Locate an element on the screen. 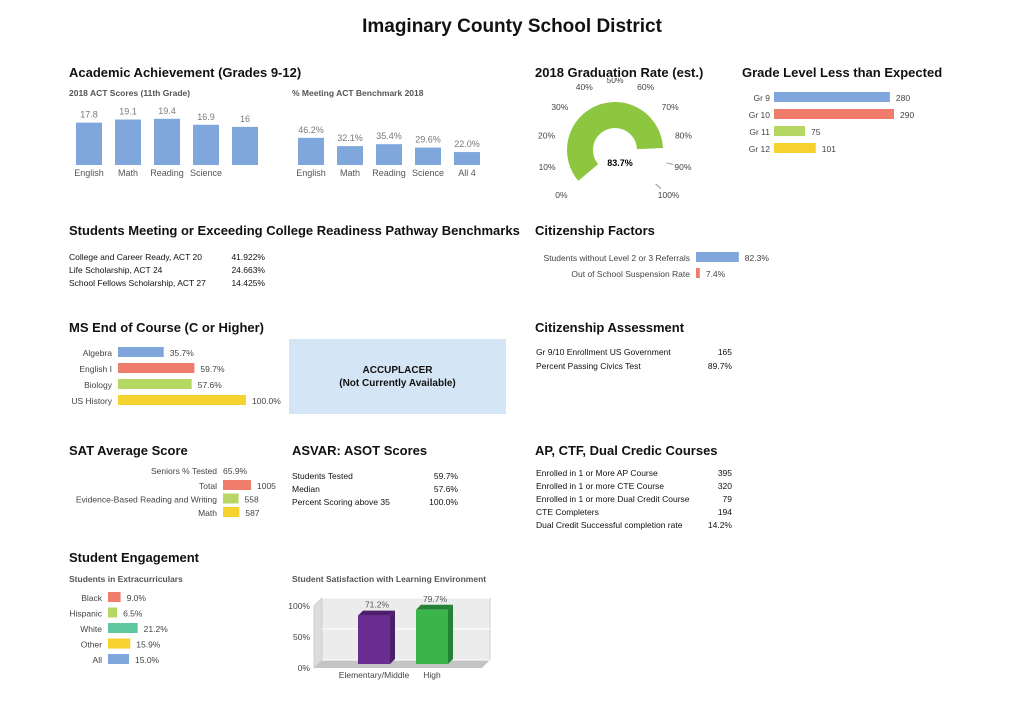 The image size is (1024, 720). row-value: 79 is located at coordinates (727, 499).